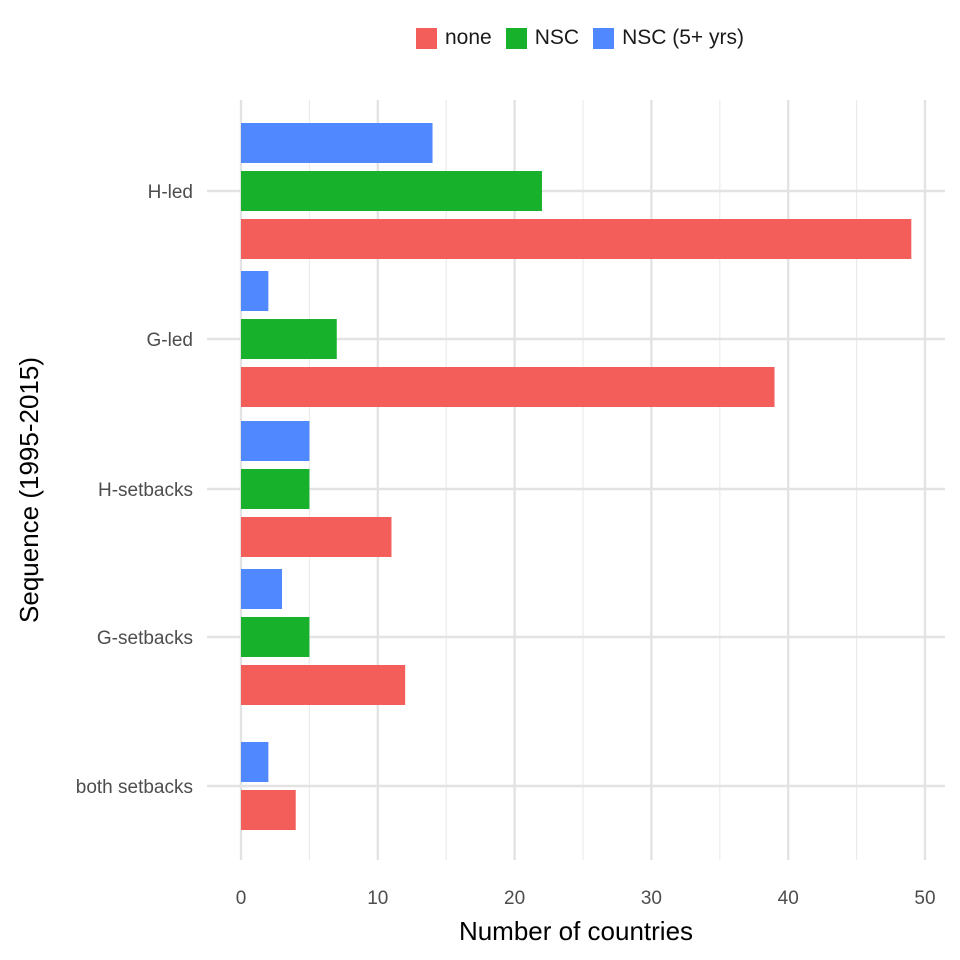 The image size is (960, 960). Describe the element at coordinates (391, 191) in the screenshot. I see `bar-h-led-nsc` at that location.